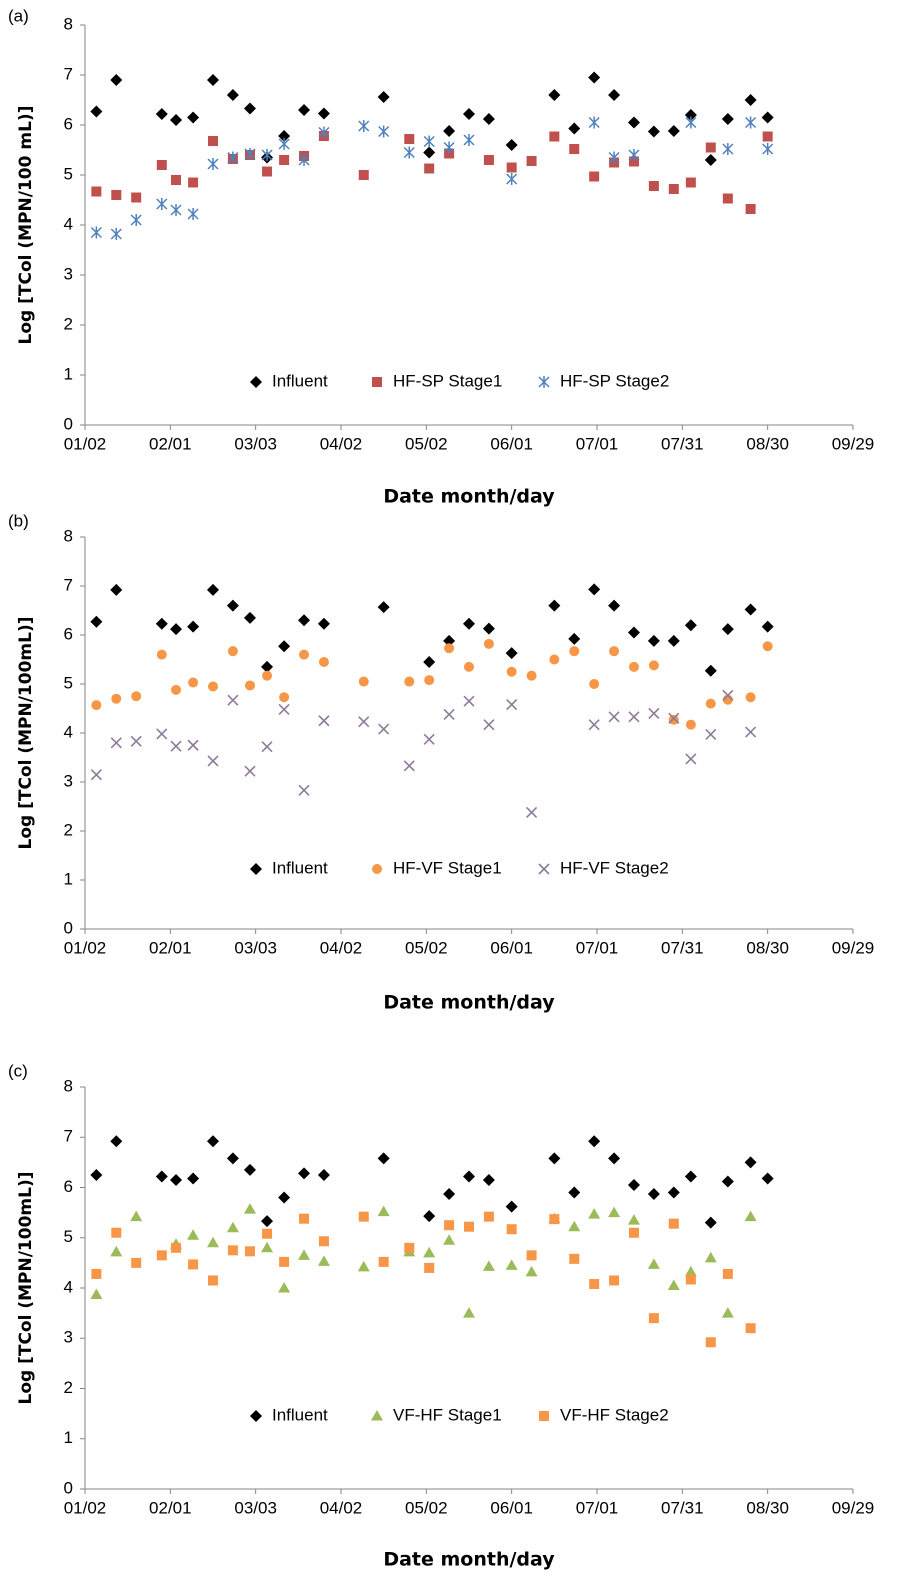  Describe the element at coordinates (18, 520) in the screenshot. I see `panel-label: (b)` at that location.